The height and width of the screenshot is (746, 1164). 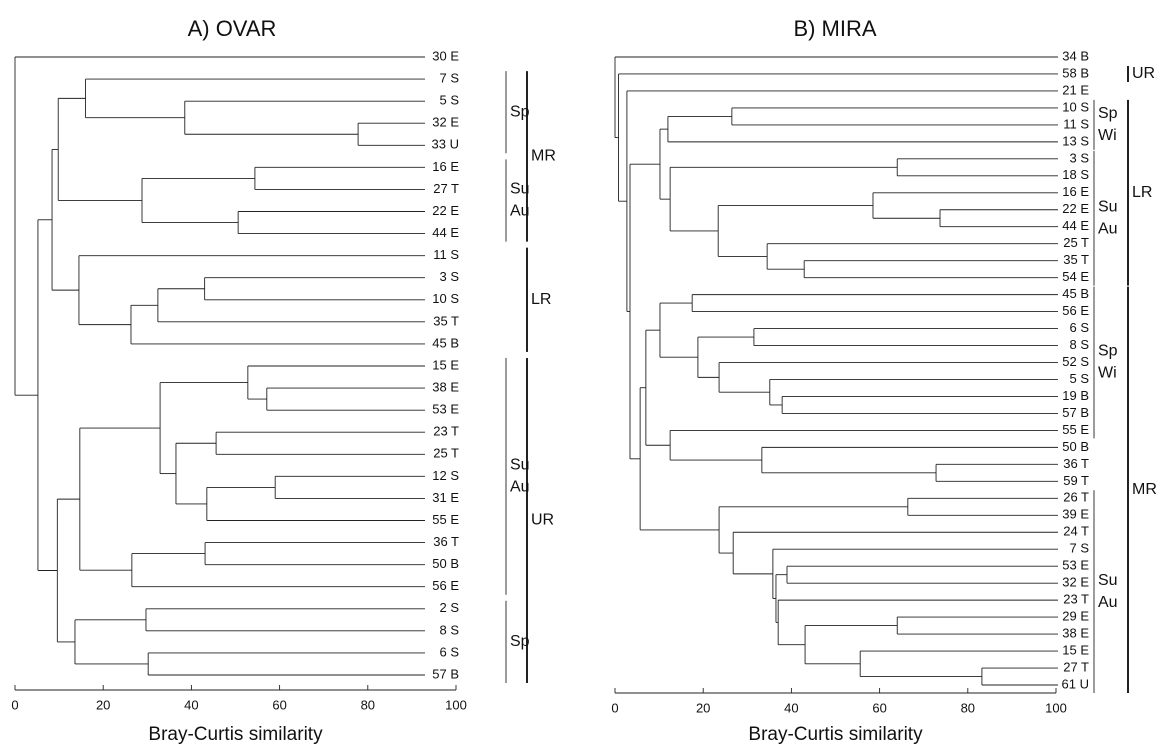 I want to click on leaf-label: 61 U, so click(x=1075, y=683).